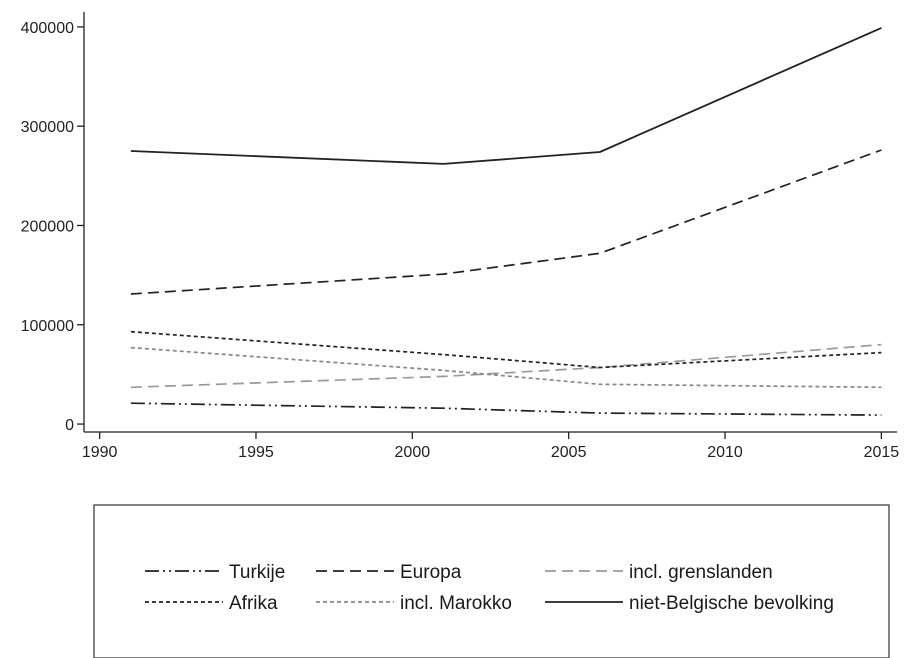  Describe the element at coordinates (456, 603) in the screenshot. I see `legend-label-5: incl. Marokko` at that location.